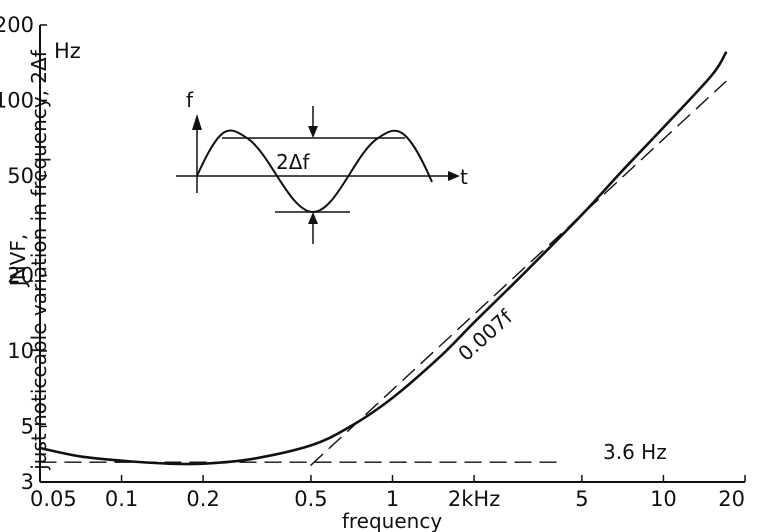 Image resolution: width=766 pixels, height=532 pixels. I want to click on x-tick-label: 1, so click(392, 499).